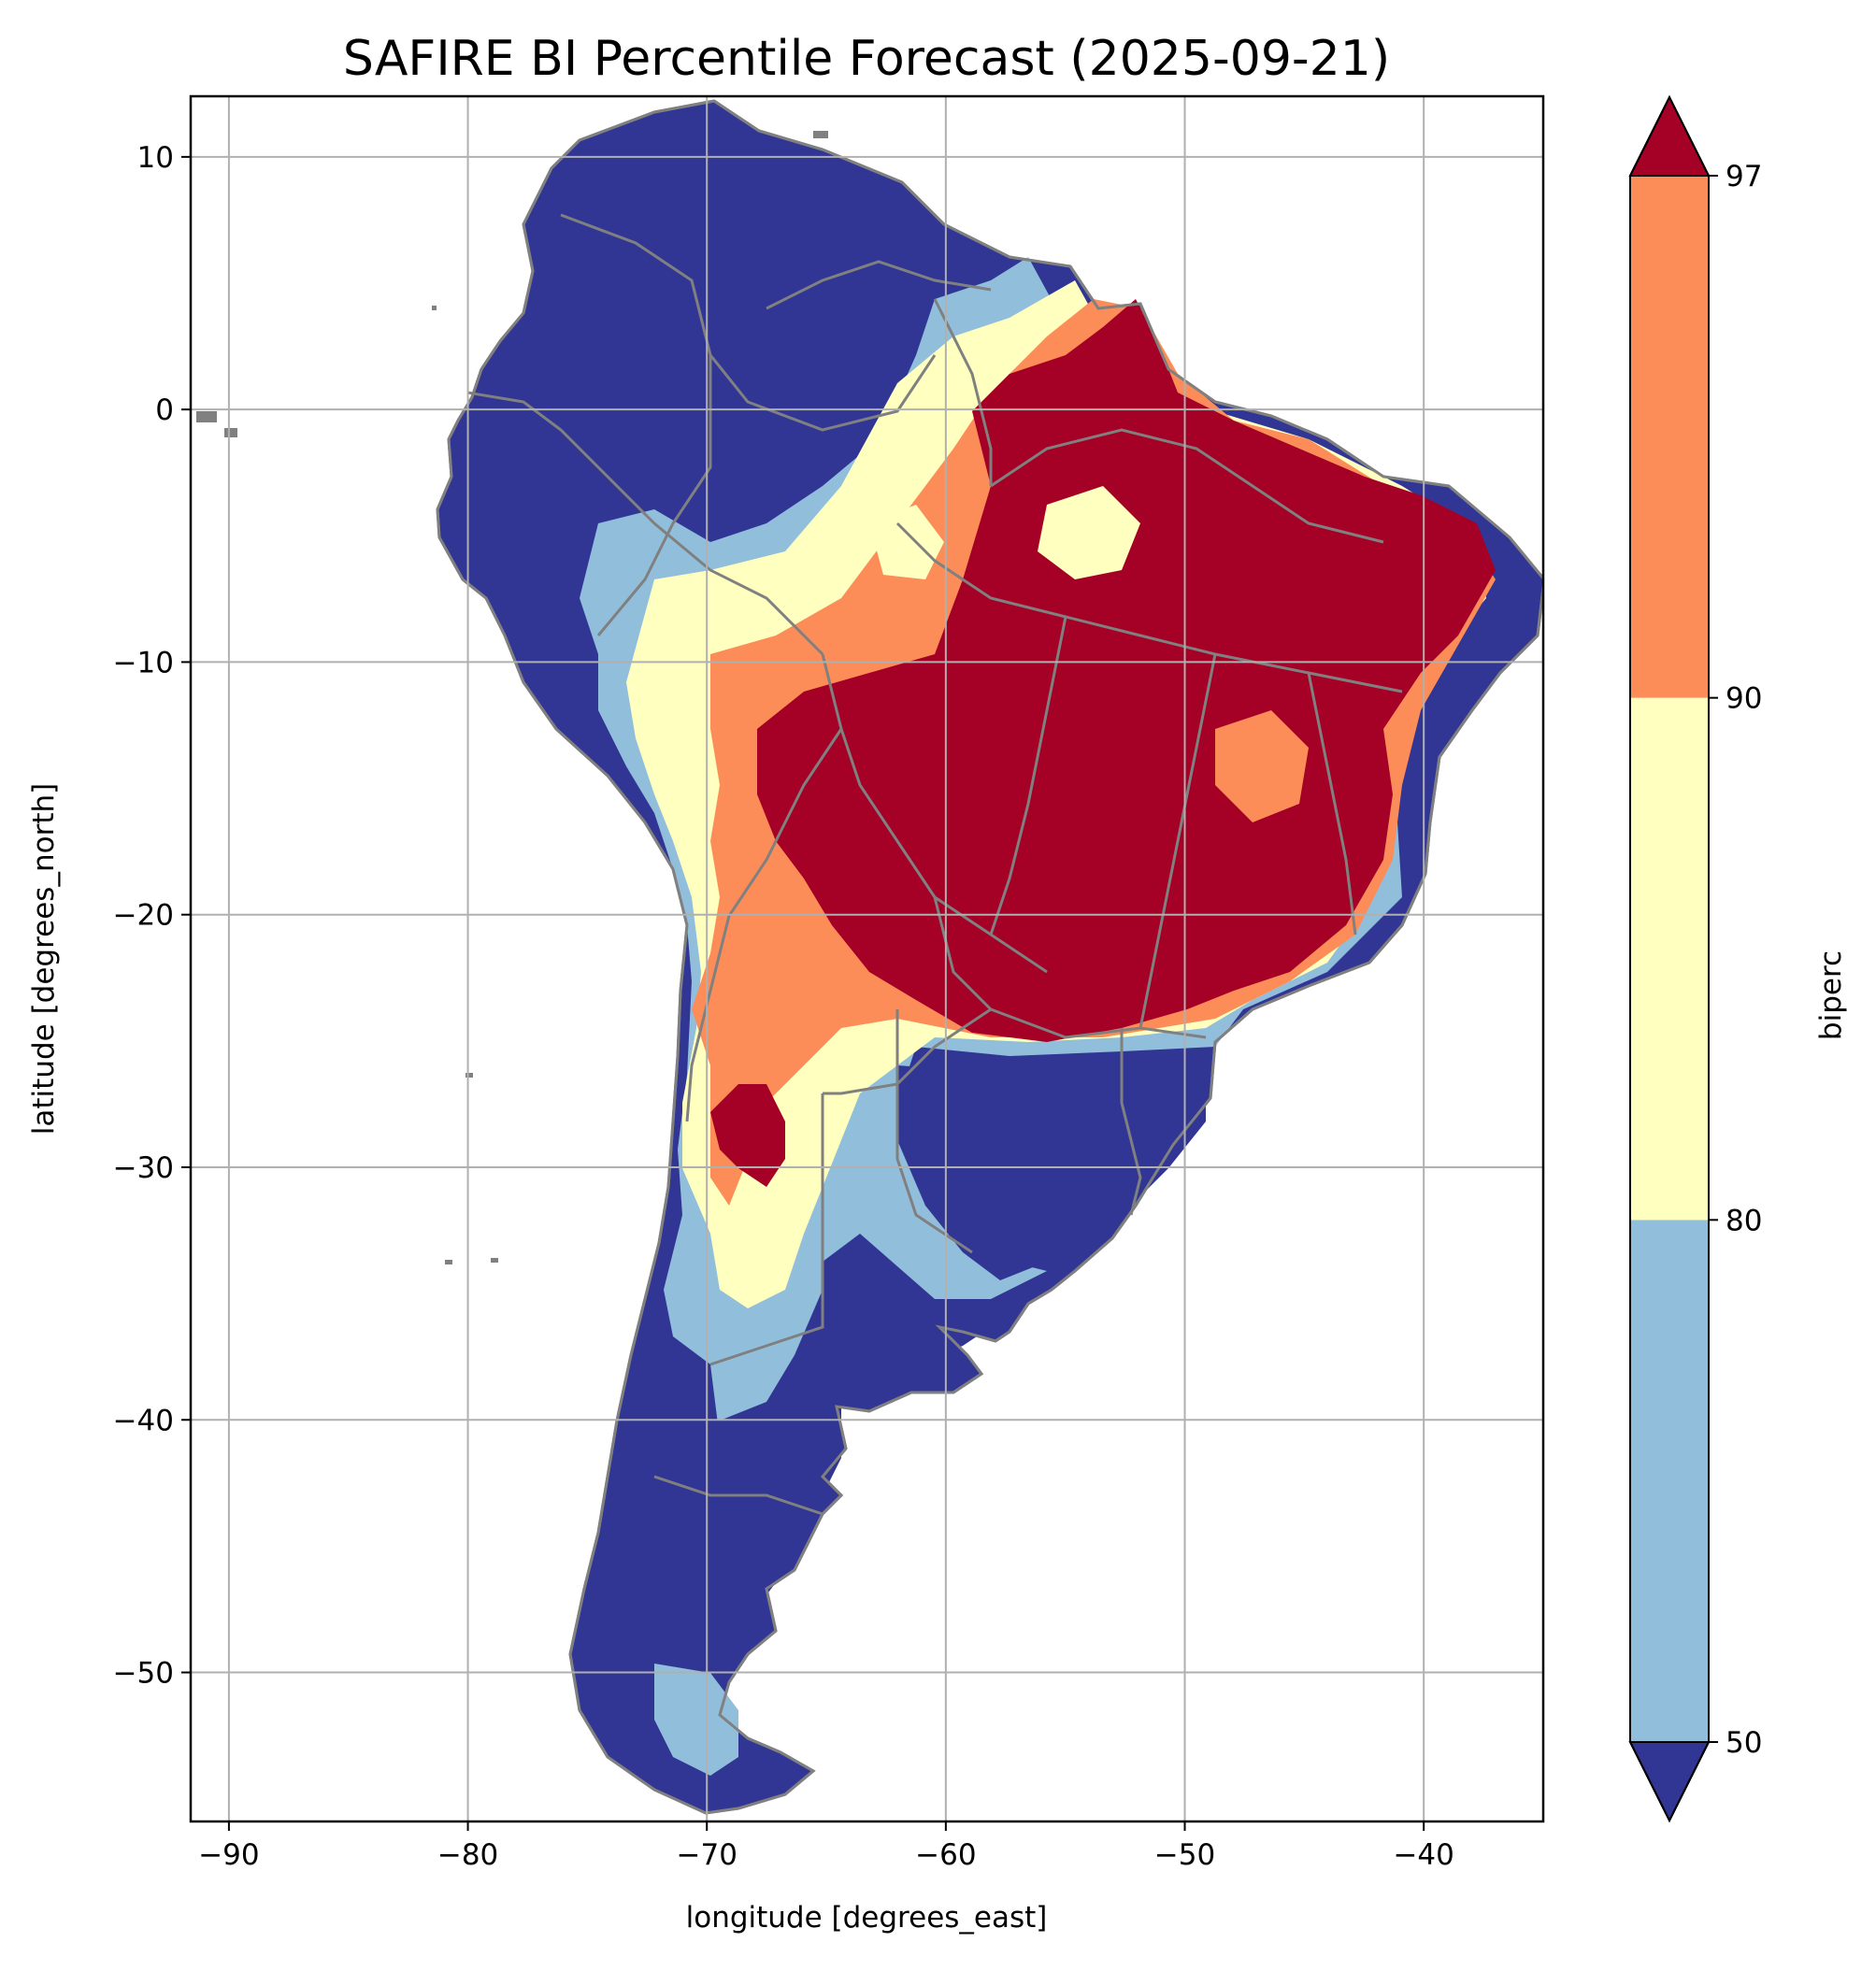  I want to click on region-50-80-tierra, so click(696, 1720).